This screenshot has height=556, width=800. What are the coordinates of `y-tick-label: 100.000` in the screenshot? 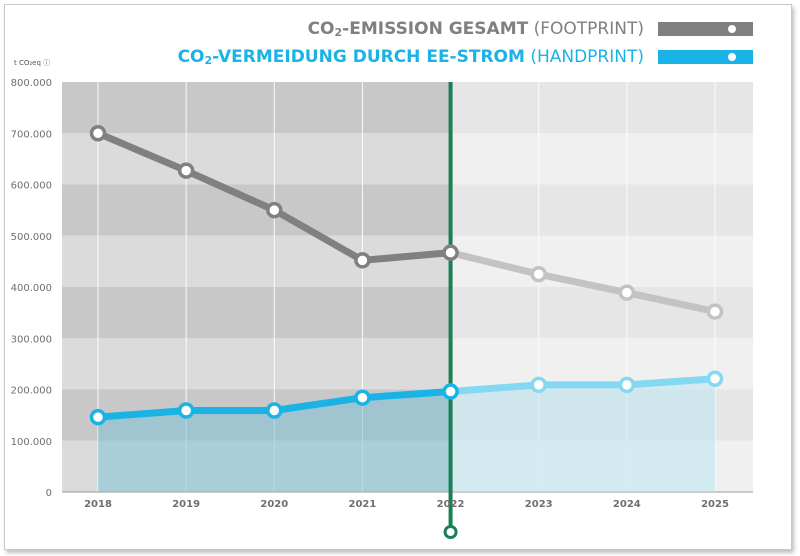 It's located at (31, 442).